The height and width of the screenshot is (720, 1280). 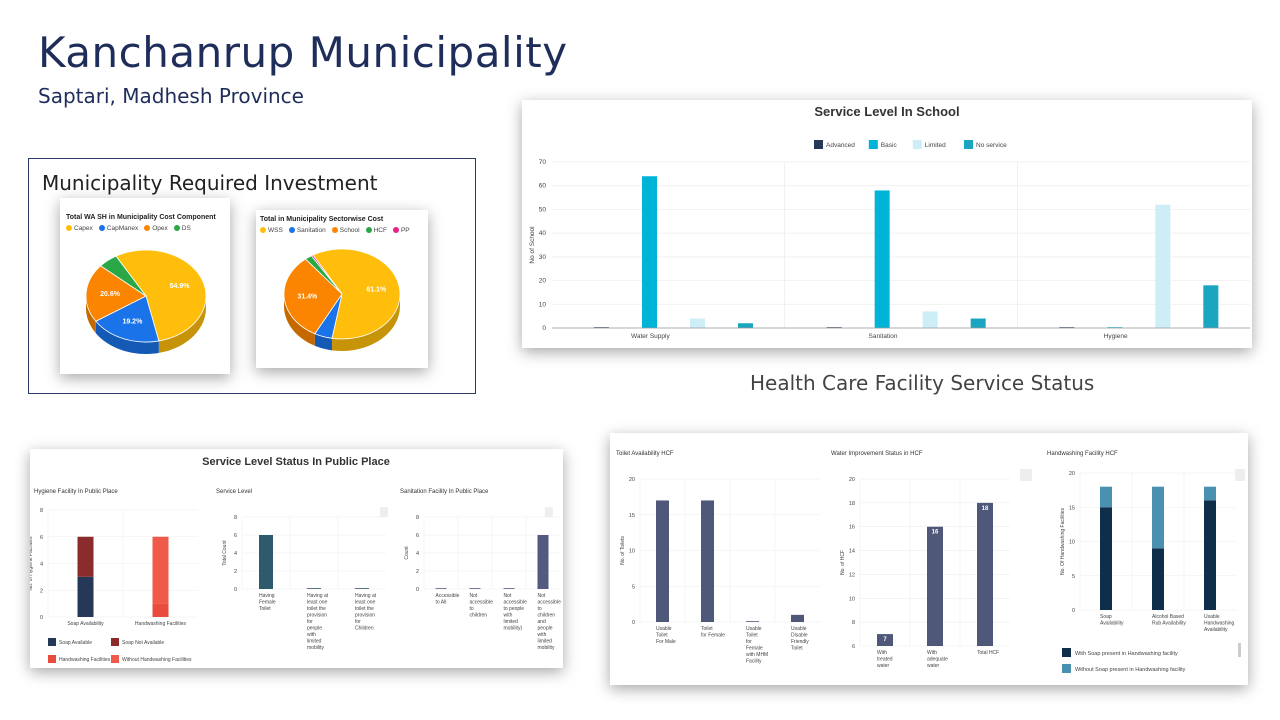 What do you see at coordinates (299, 321) in the screenshot?
I see `pie-side-school` at bounding box center [299, 321].